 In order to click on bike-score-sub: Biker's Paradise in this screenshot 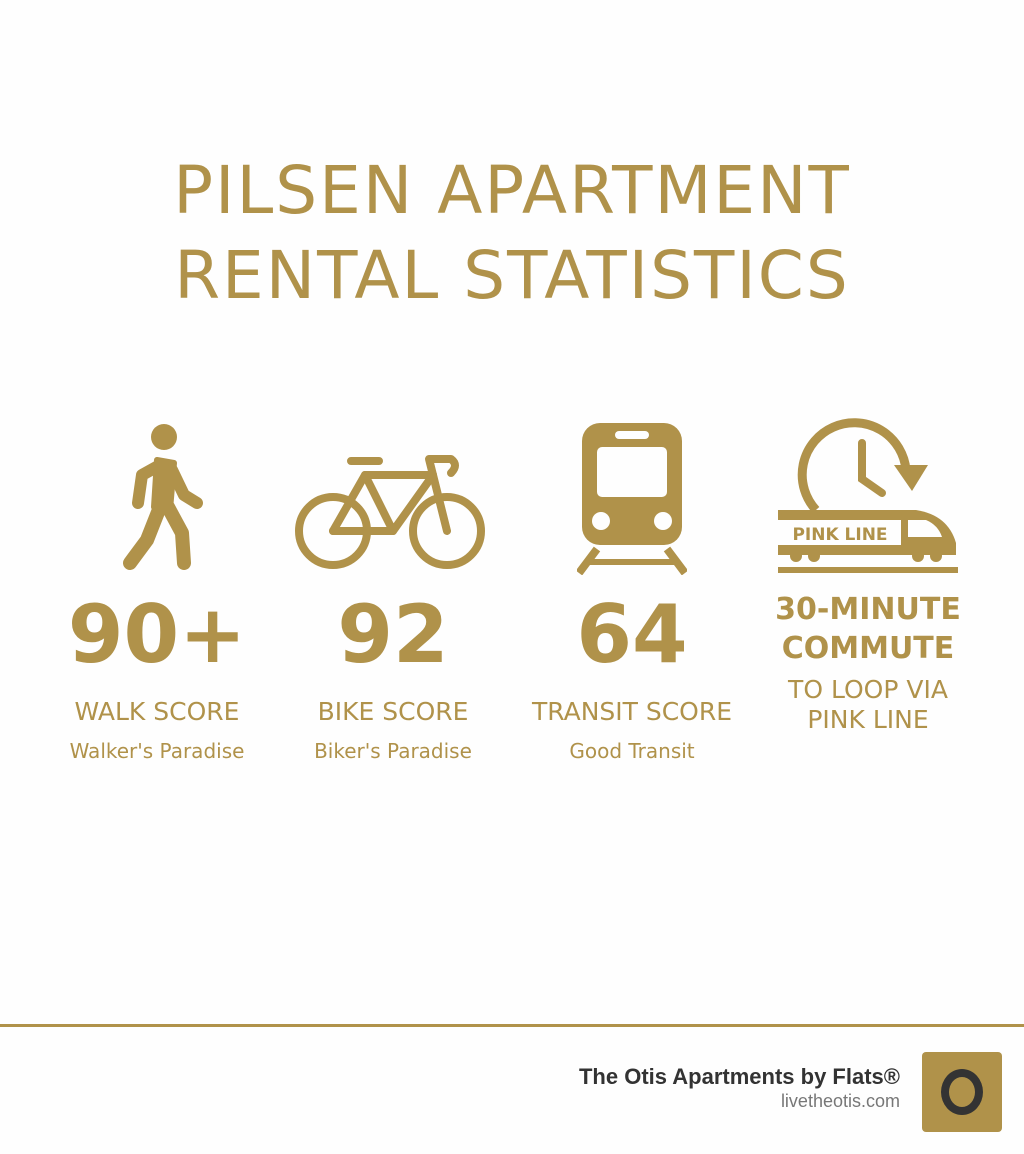, I will do `click(393, 751)`.